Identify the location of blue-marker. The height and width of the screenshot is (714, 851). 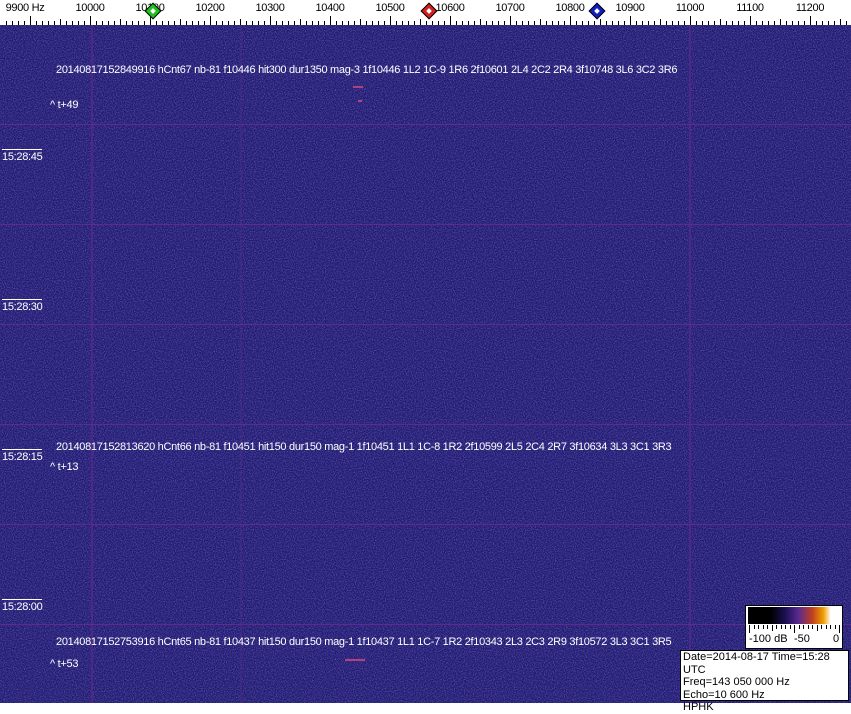
(597, 11).